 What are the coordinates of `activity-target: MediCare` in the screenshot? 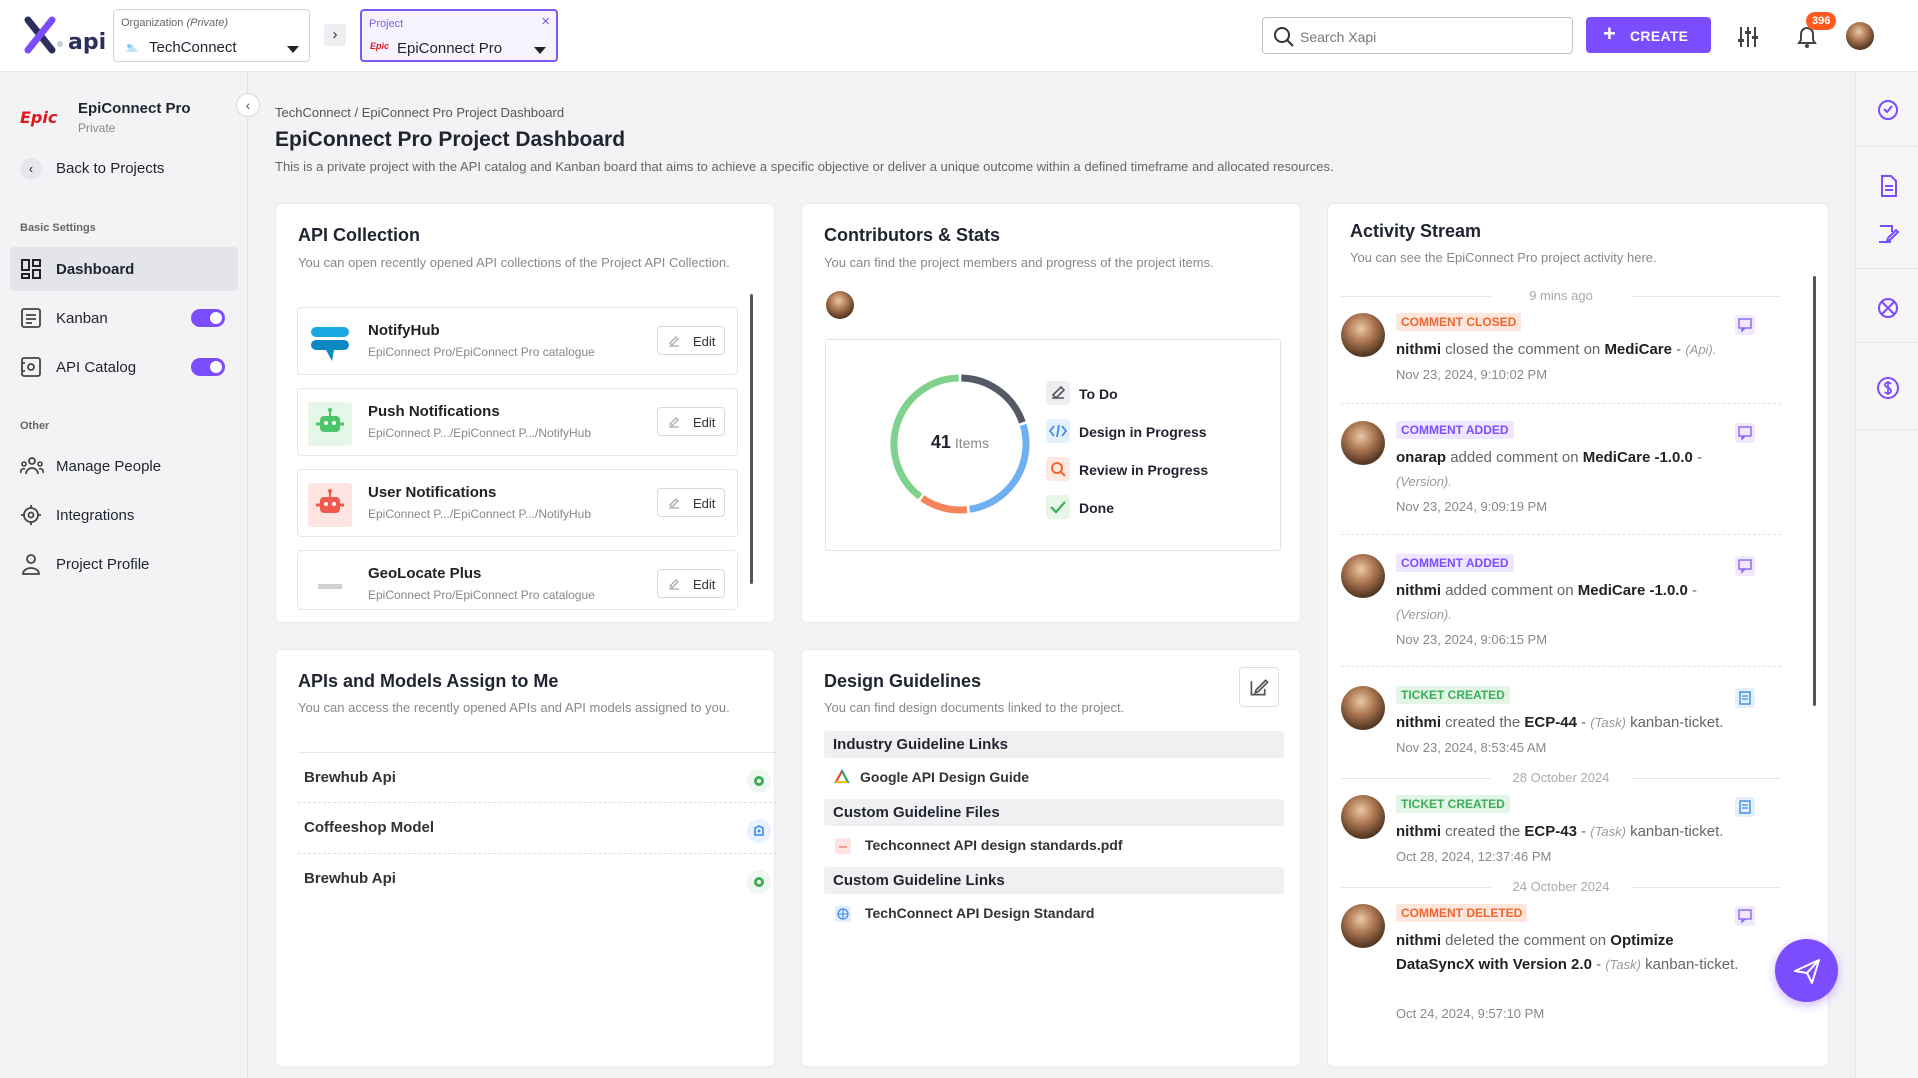 It's located at (1638, 349).